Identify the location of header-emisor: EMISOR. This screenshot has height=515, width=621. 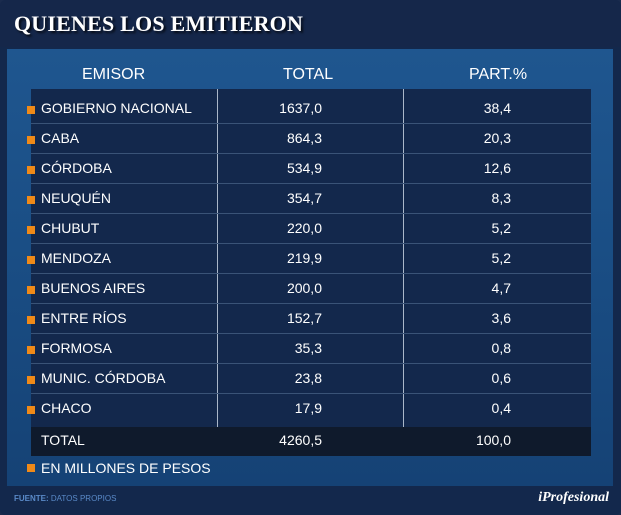
(114, 74).